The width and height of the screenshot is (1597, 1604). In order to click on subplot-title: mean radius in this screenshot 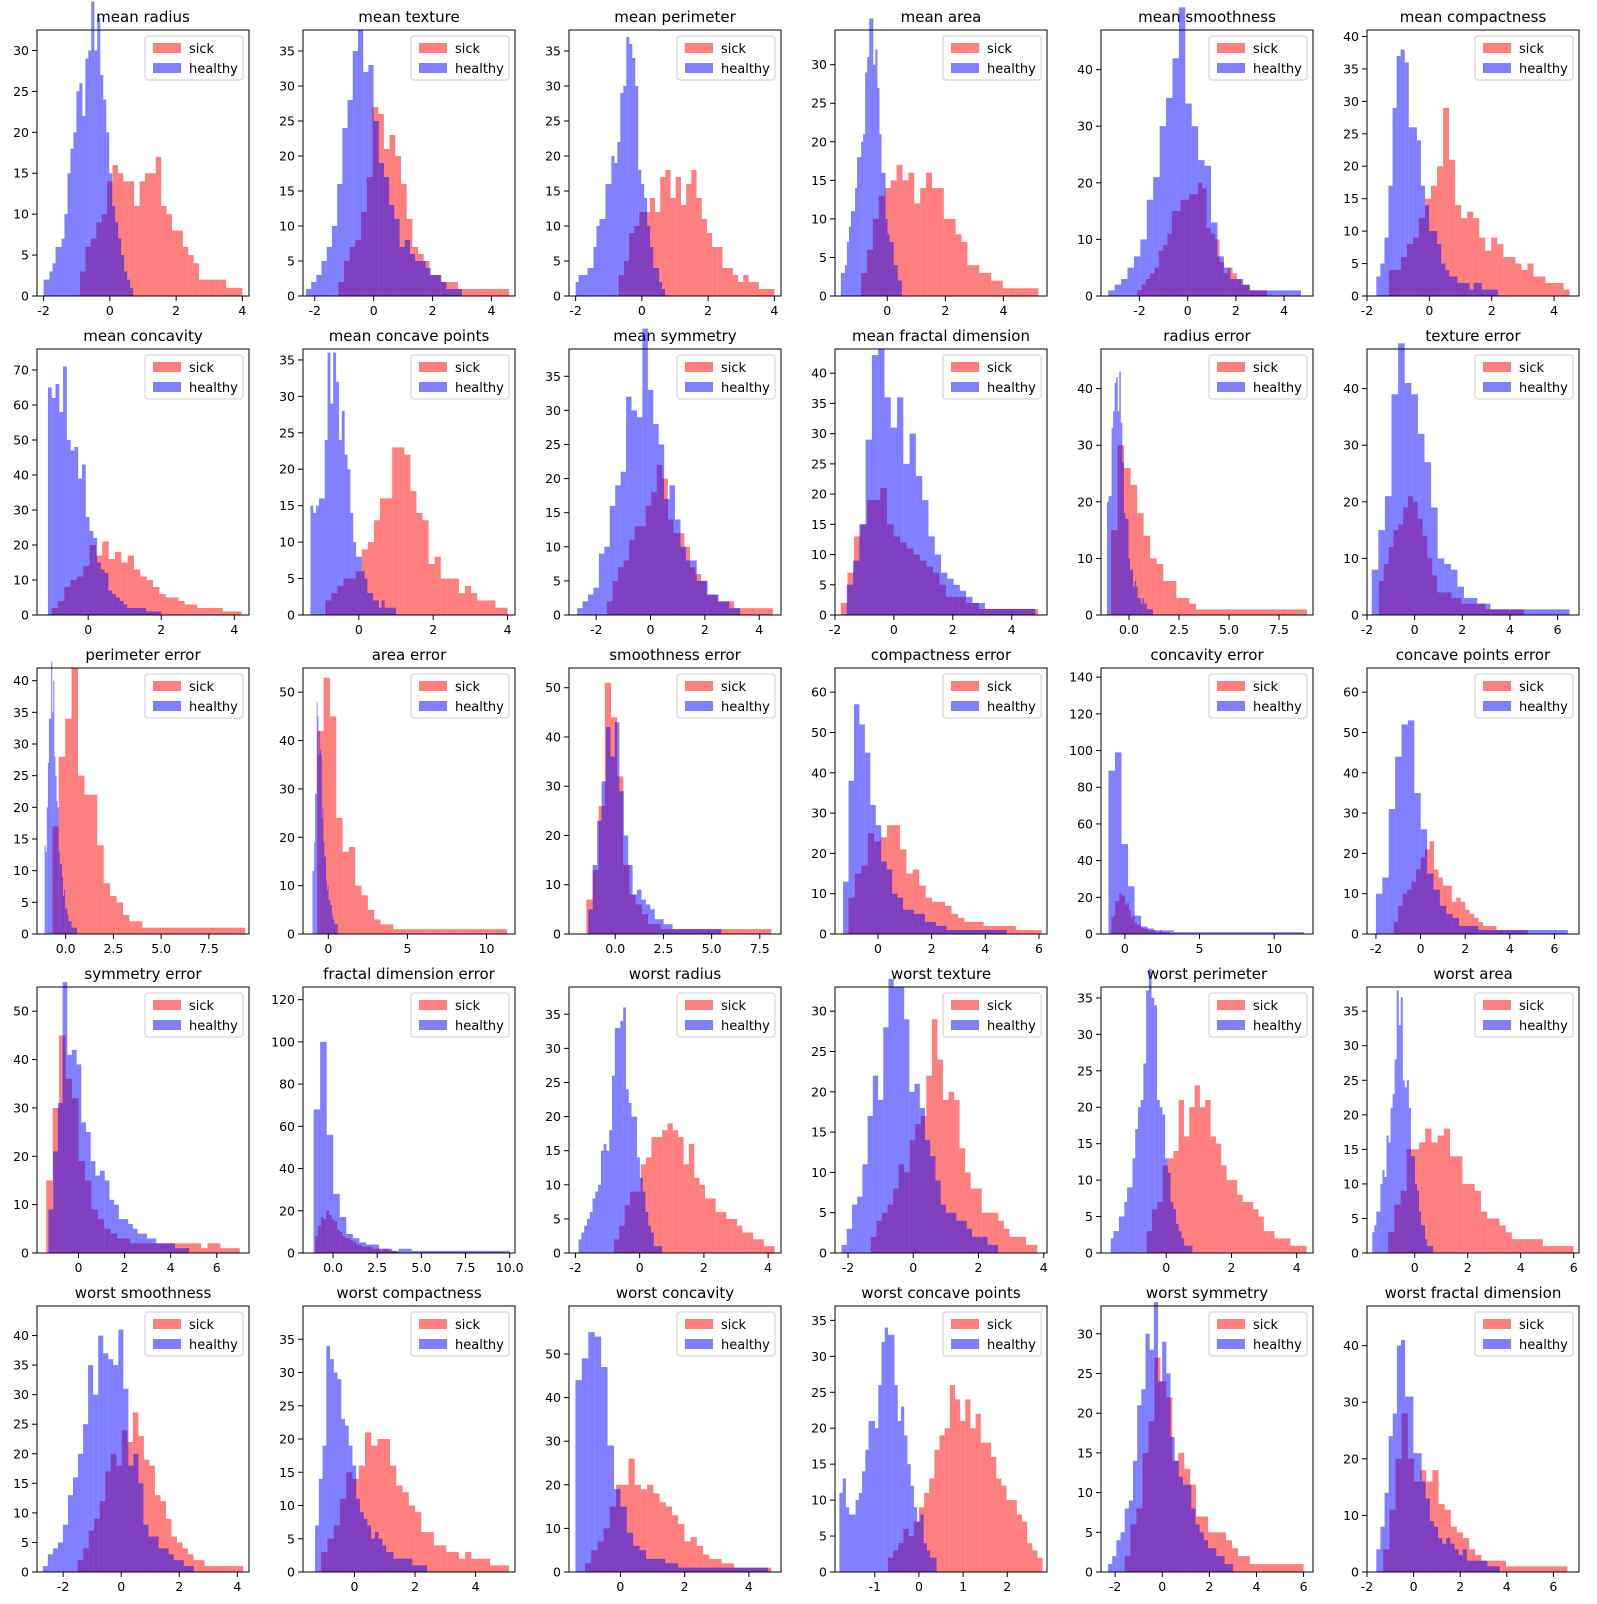, I will do `click(143, 17)`.